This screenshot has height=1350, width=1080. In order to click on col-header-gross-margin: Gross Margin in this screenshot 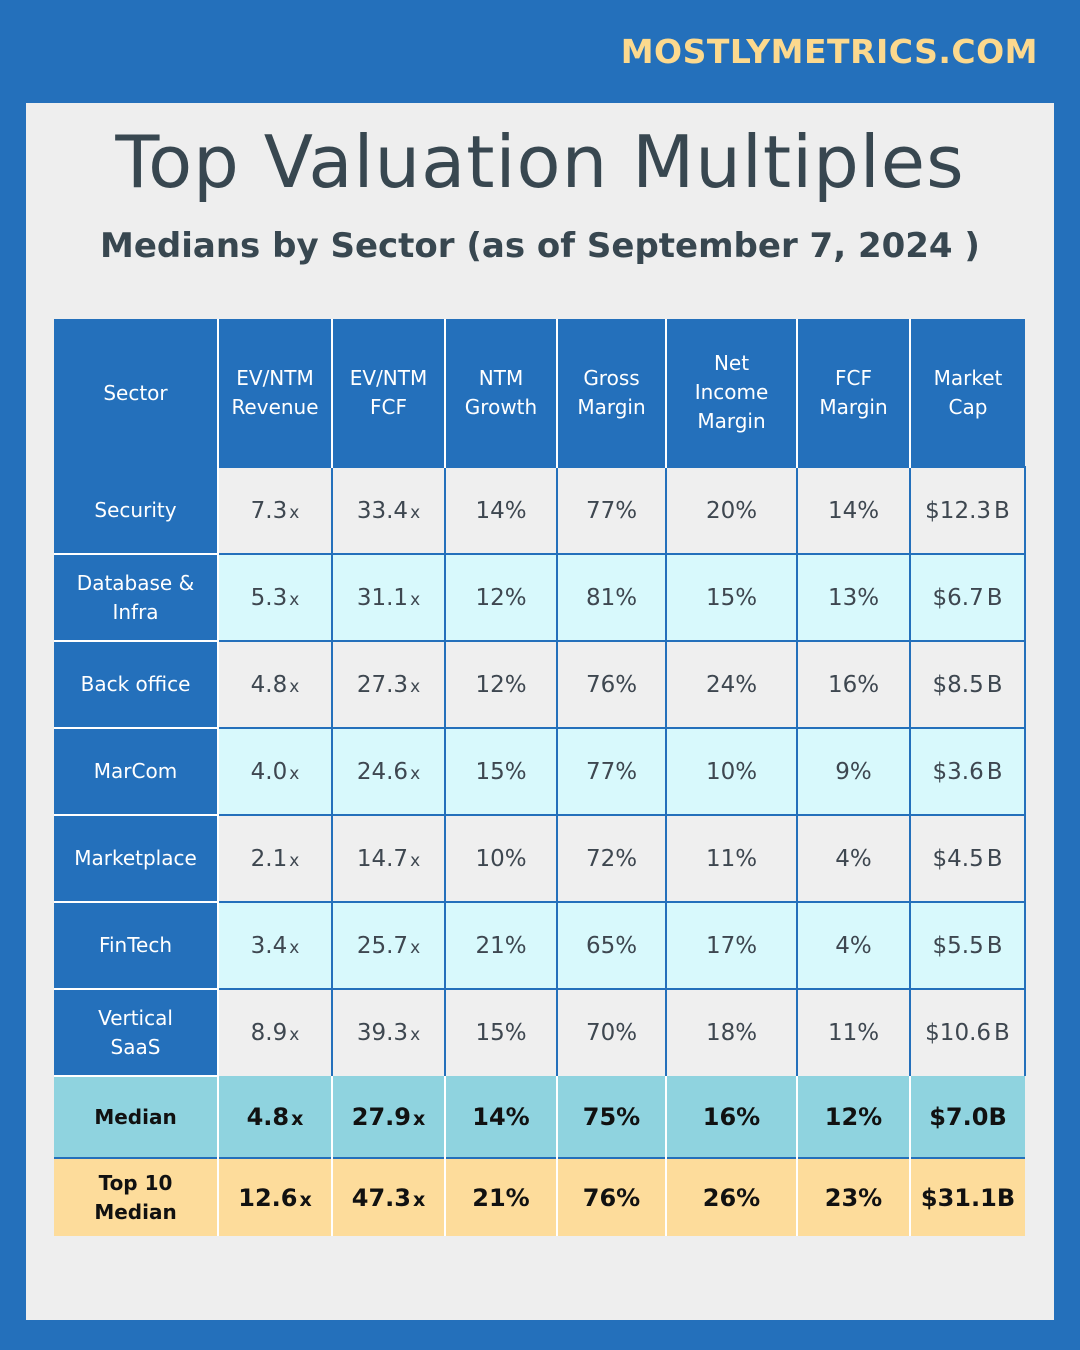, I will do `click(612, 393)`.